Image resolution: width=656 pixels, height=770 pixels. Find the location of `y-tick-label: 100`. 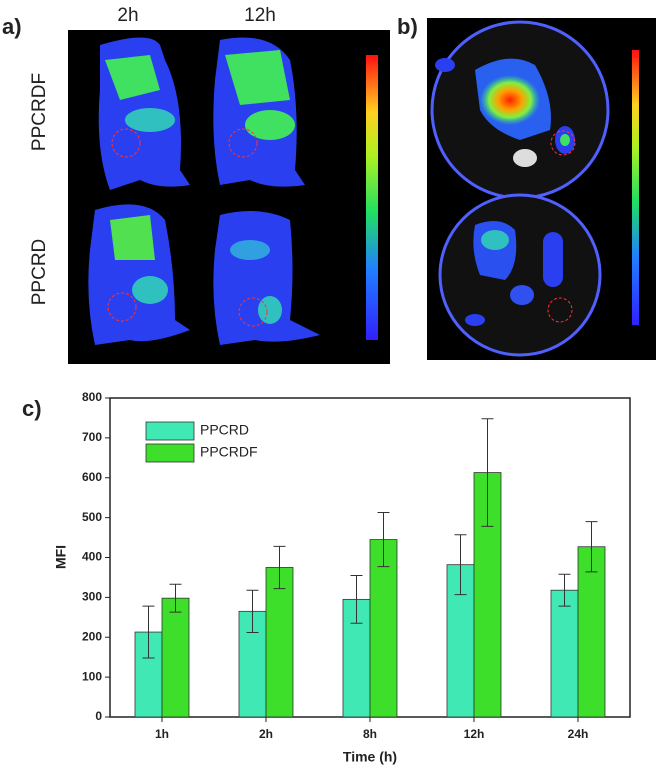

y-tick-label: 100 is located at coordinates (92, 676).